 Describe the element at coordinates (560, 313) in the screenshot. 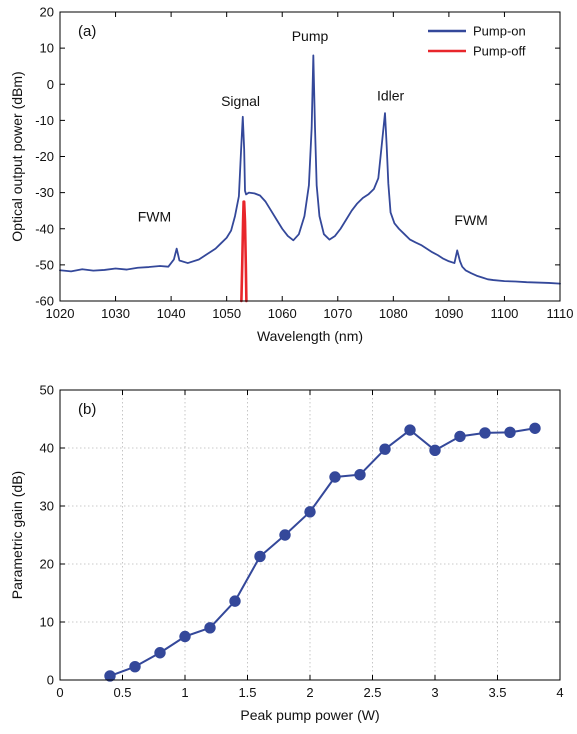

I see `x-tick-label: 1110` at that location.